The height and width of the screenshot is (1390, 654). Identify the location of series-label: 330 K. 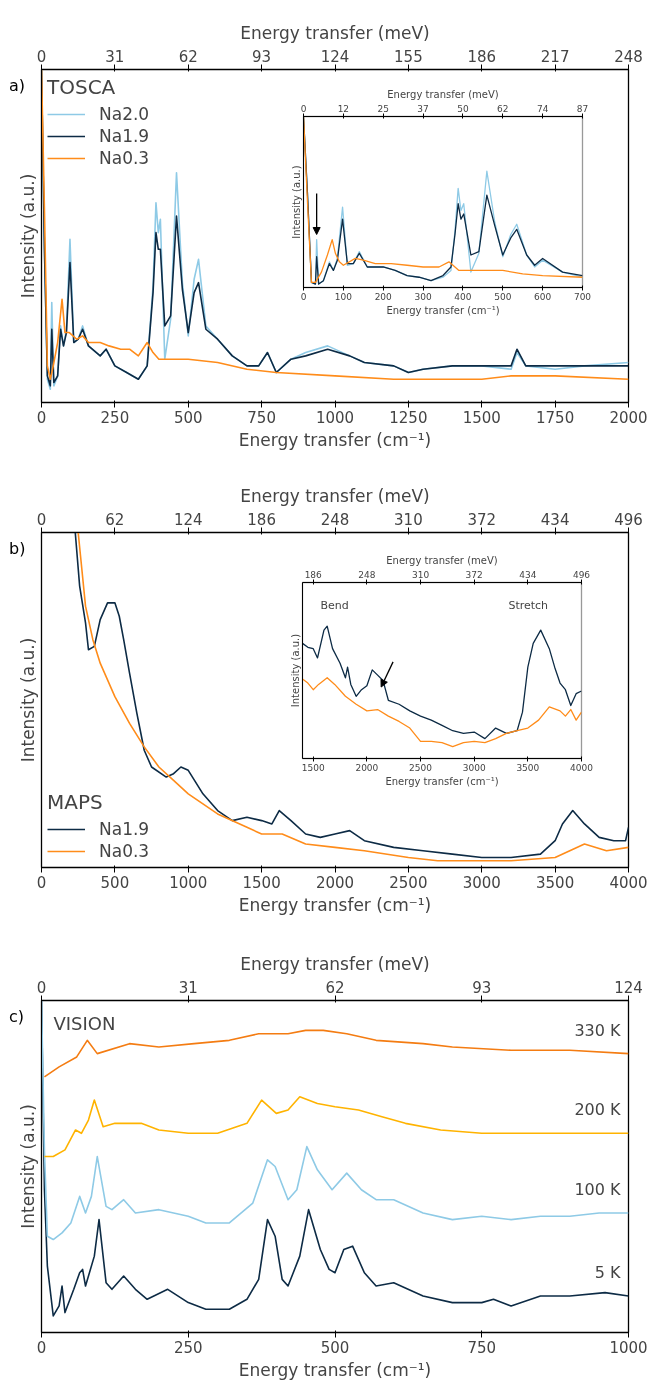
(598, 1030).